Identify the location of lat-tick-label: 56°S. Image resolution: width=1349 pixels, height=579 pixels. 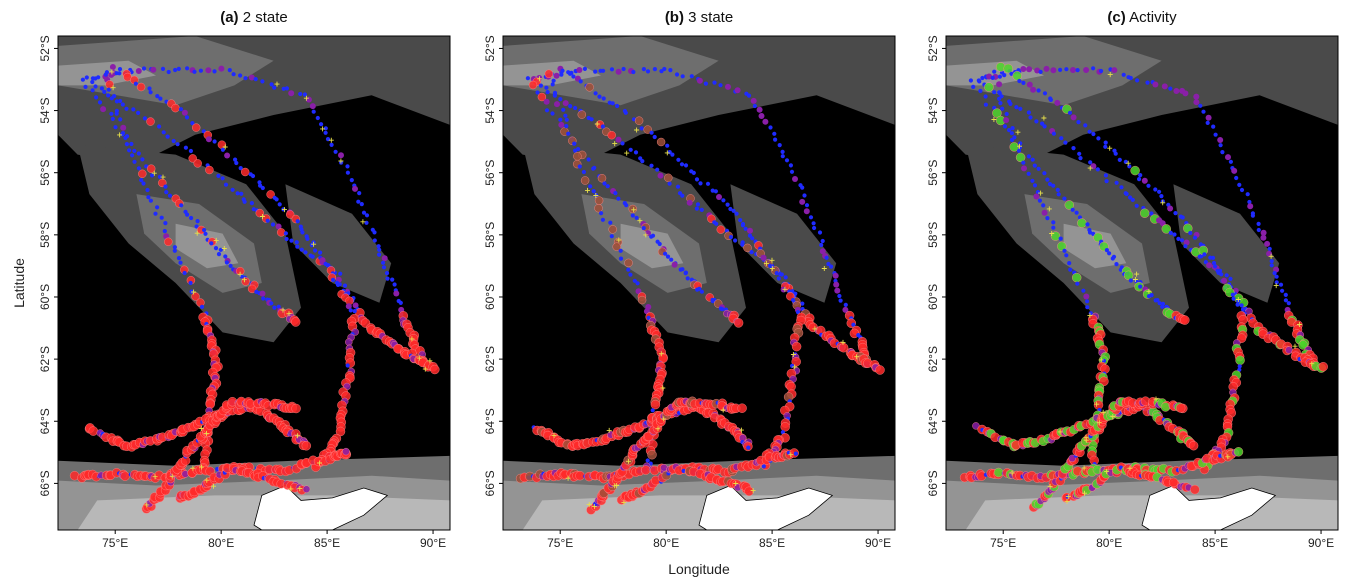
(933, 173).